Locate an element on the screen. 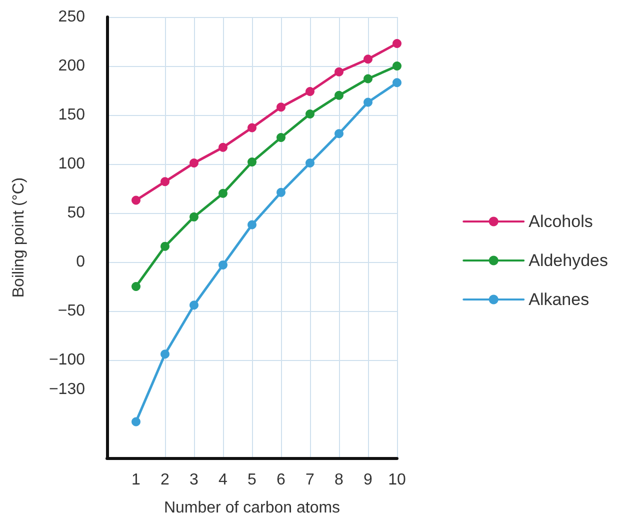  y-tick-label: −100 is located at coordinates (67, 360).